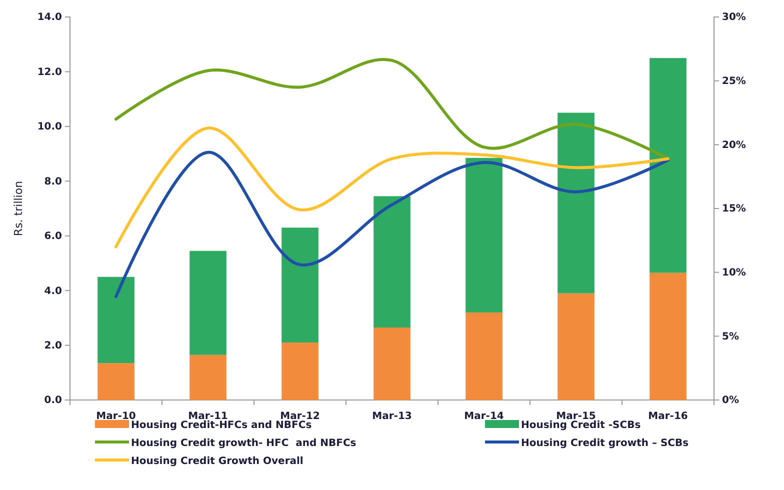  Describe the element at coordinates (392, 416) in the screenshot. I see `x-tick-label: Mar-13` at that location.